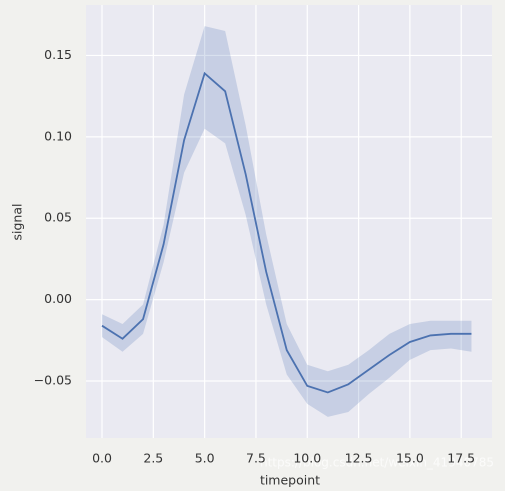 The image size is (505, 491). I want to click on y-tick-label: 0.10, so click(58, 135).